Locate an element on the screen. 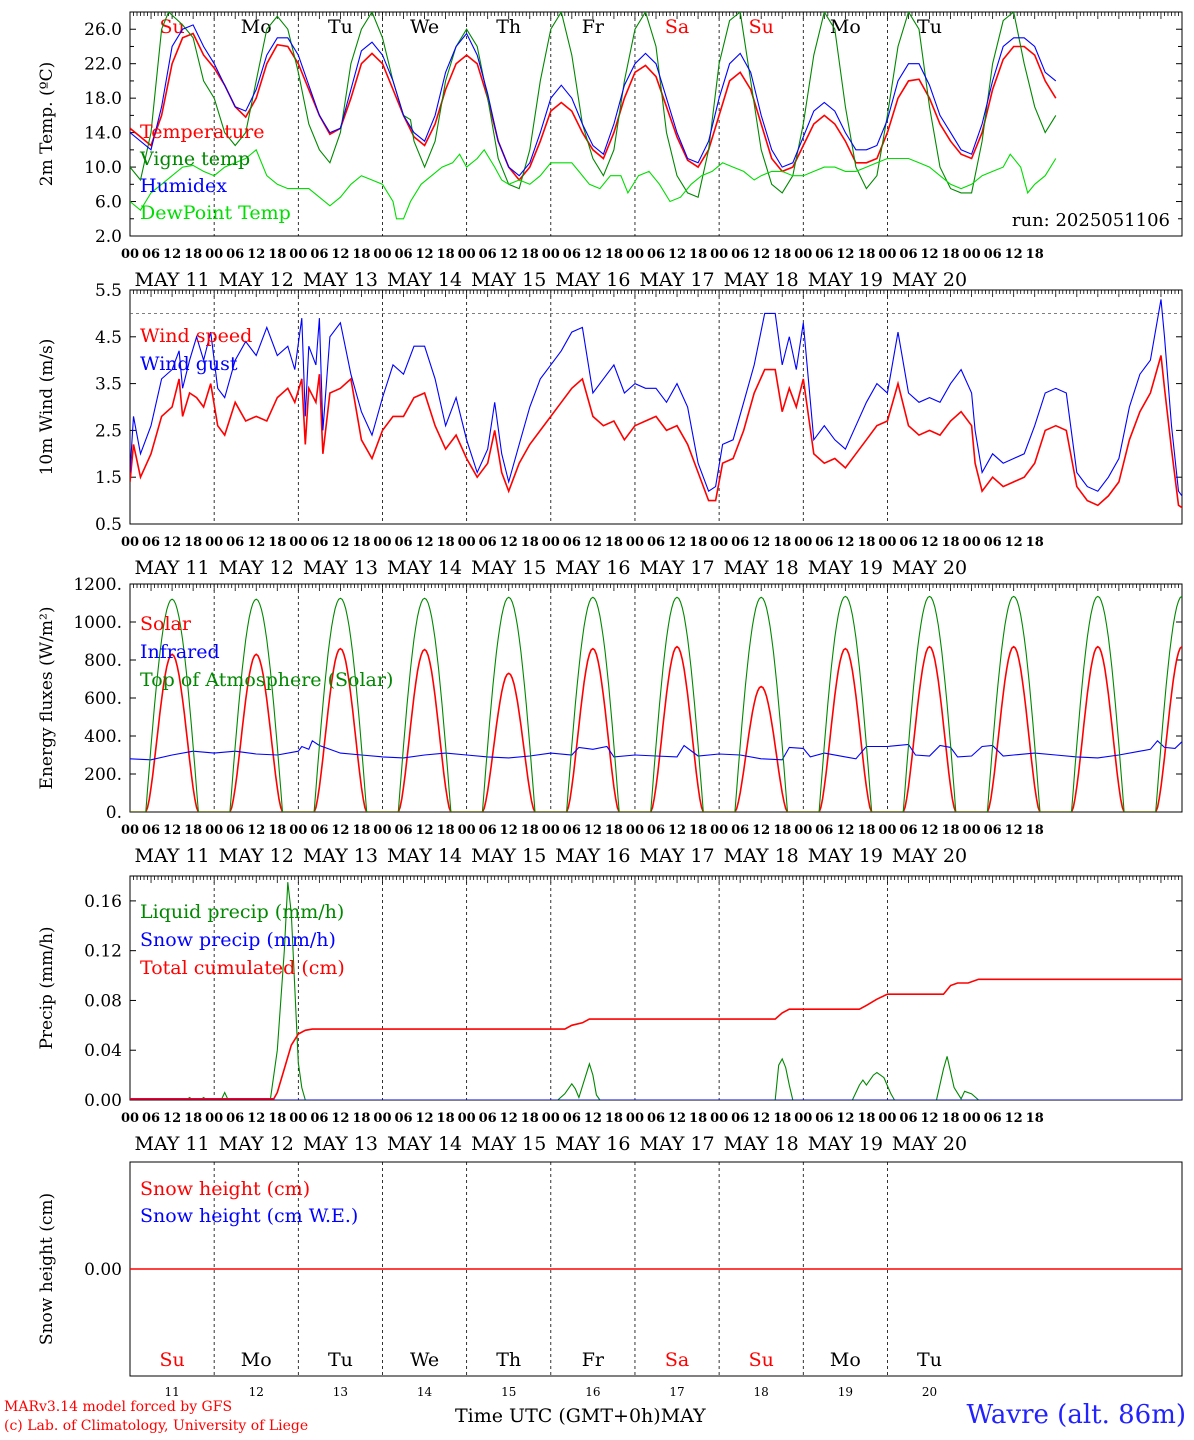 This screenshot has width=1194, height=1440. y-tick-label: 0.16 is located at coordinates (103, 902).